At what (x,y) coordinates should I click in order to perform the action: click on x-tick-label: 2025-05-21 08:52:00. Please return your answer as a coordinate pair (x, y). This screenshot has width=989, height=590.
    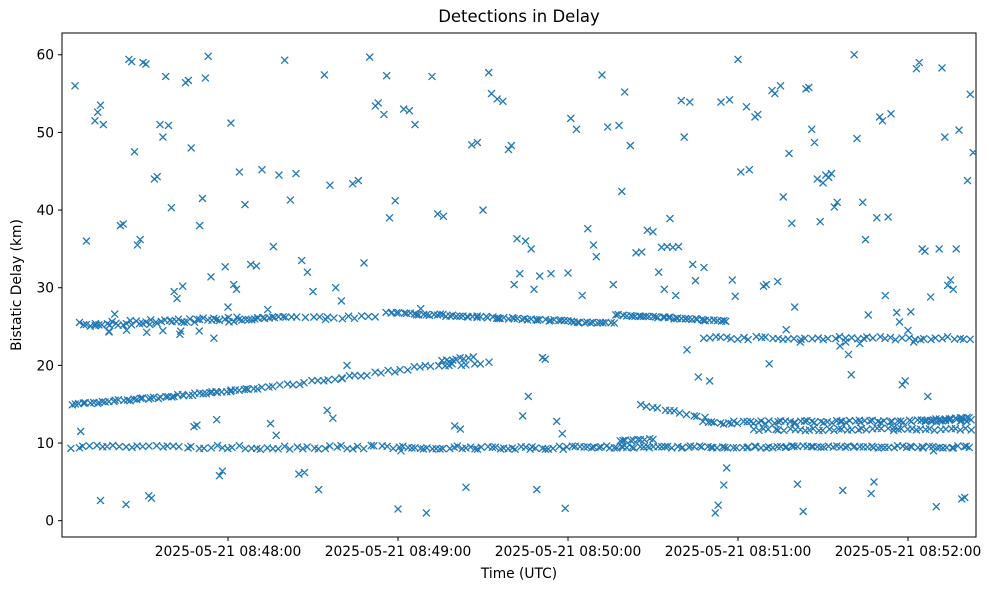
    Looking at the image, I should click on (908, 552).